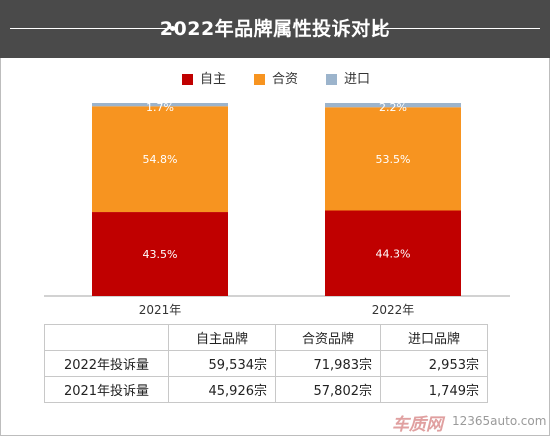 The height and width of the screenshot is (436, 550). What do you see at coordinates (222, 337) in the screenshot?
I see `table-header-cell: 自主品牌` at bounding box center [222, 337].